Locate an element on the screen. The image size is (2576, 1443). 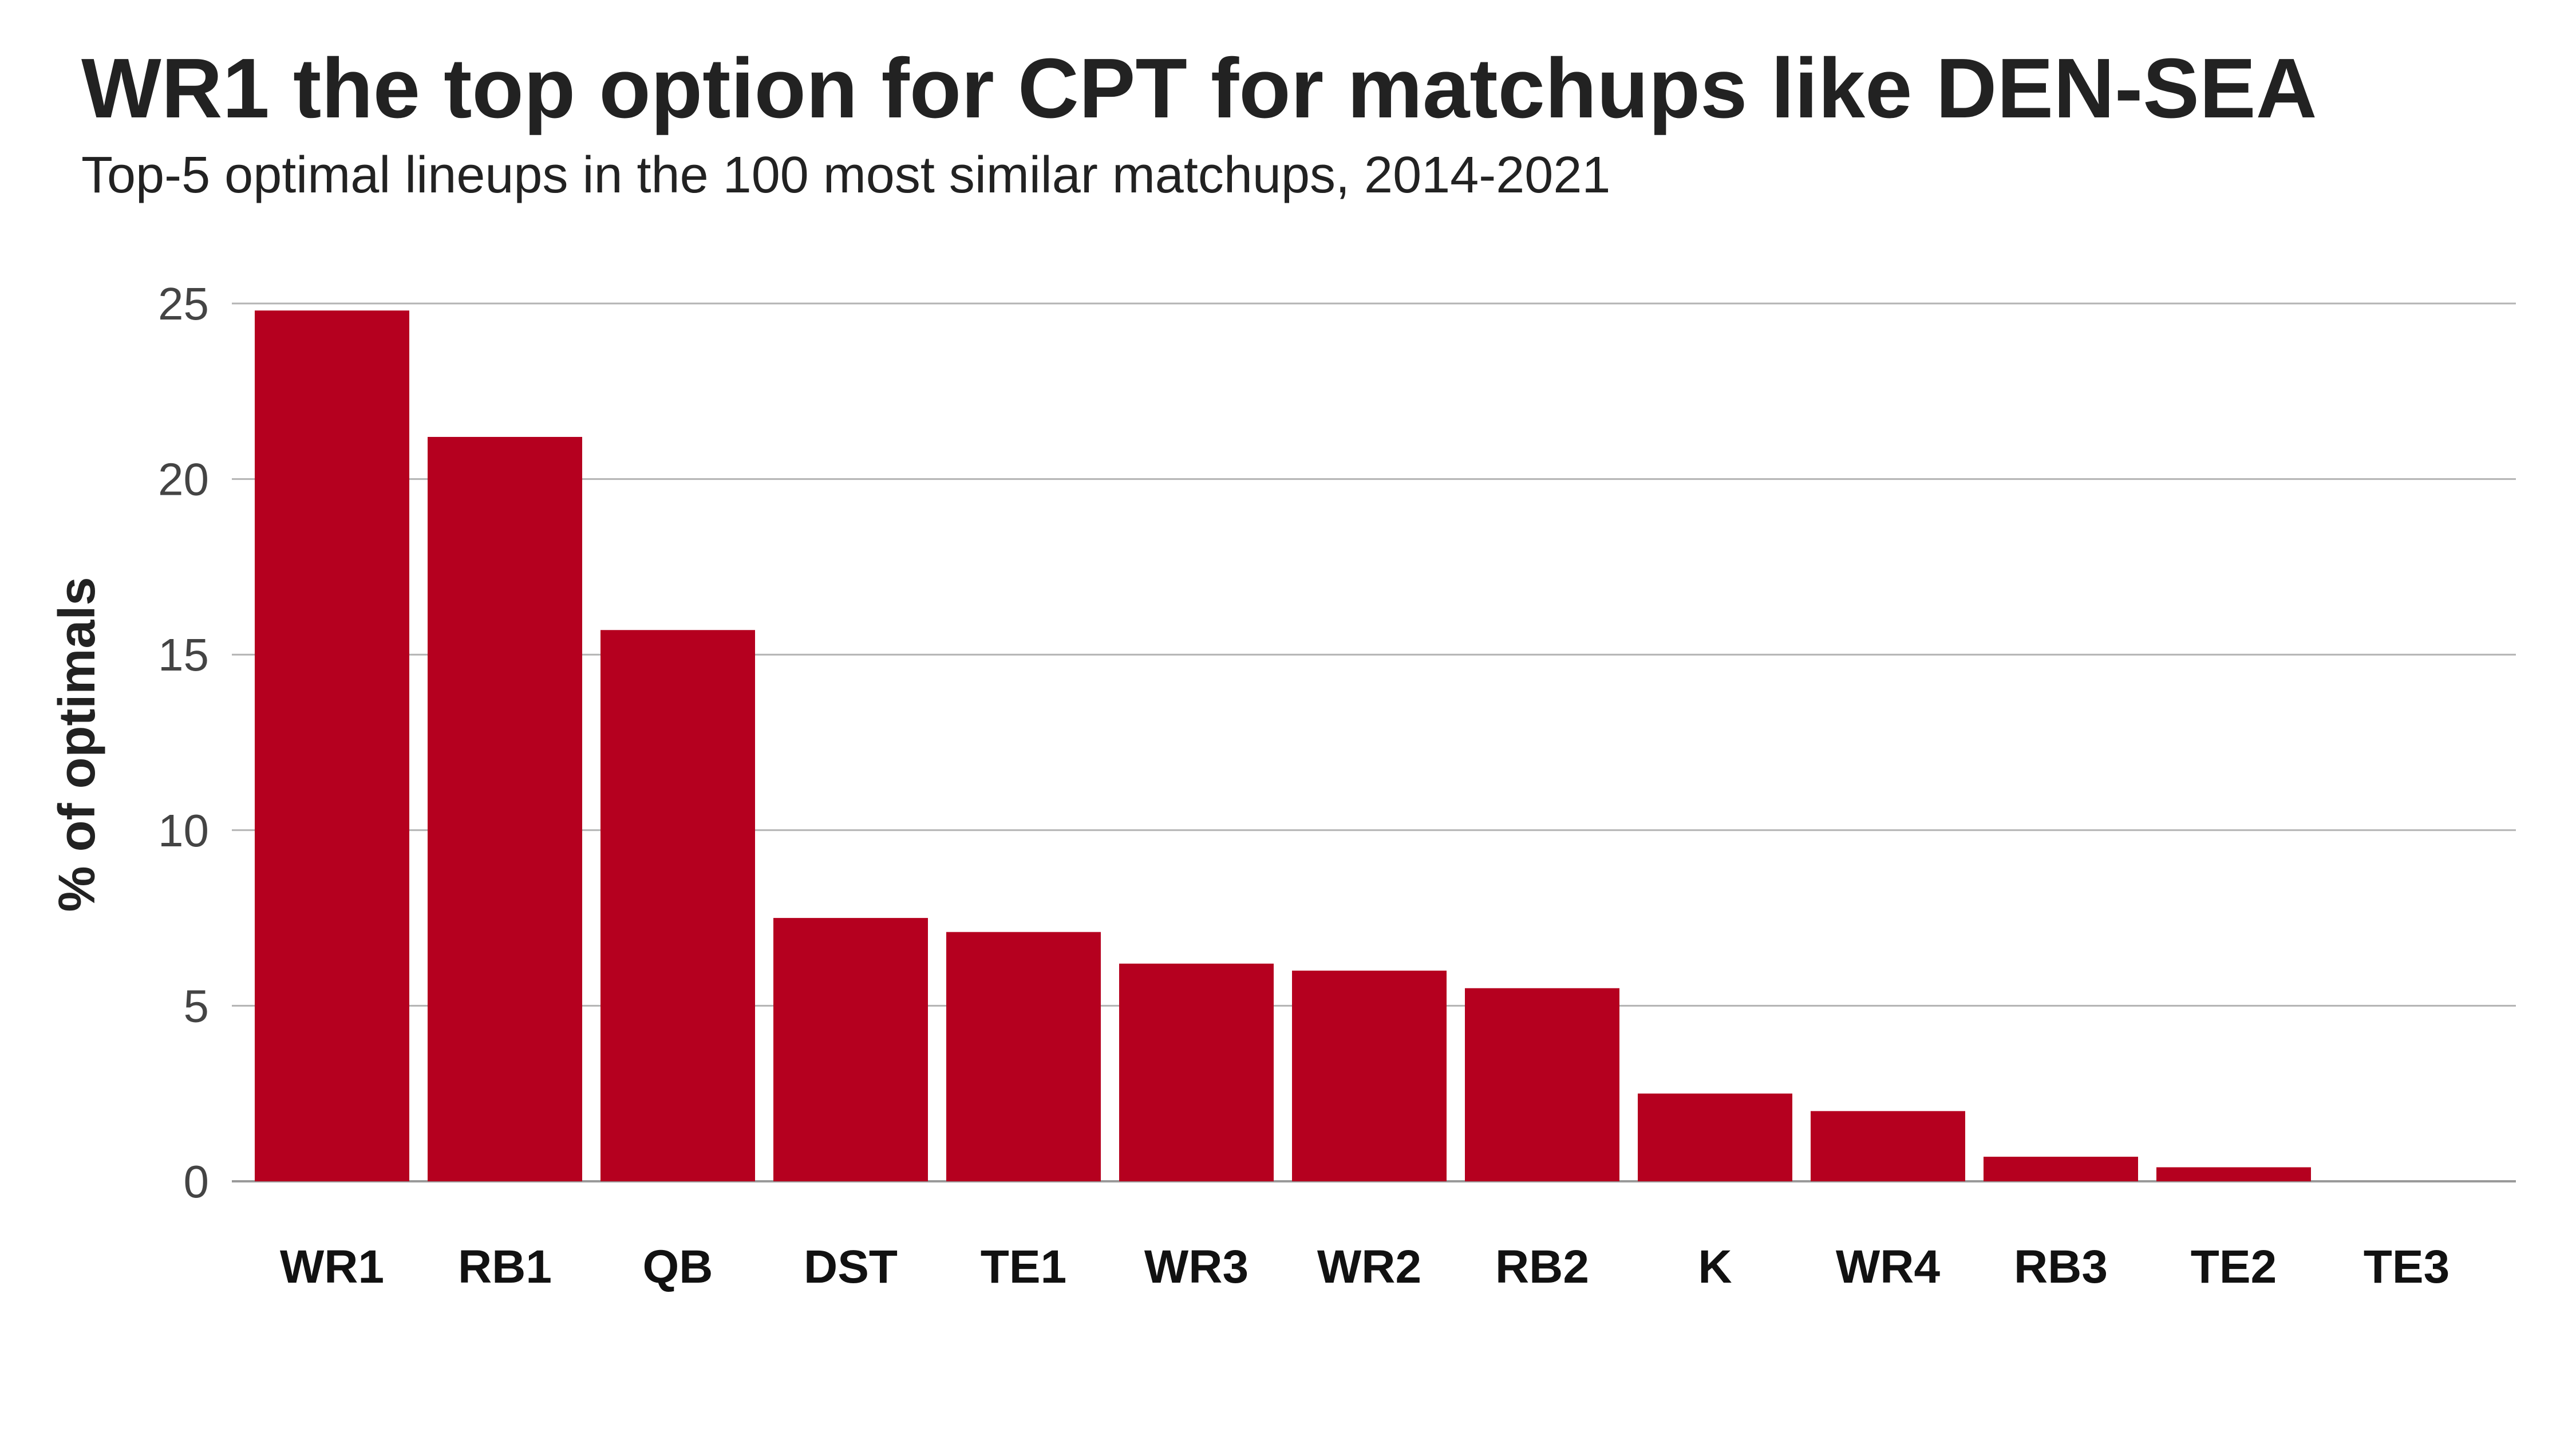
category-label-te1: TE1 is located at coordinates (1023, 1267).